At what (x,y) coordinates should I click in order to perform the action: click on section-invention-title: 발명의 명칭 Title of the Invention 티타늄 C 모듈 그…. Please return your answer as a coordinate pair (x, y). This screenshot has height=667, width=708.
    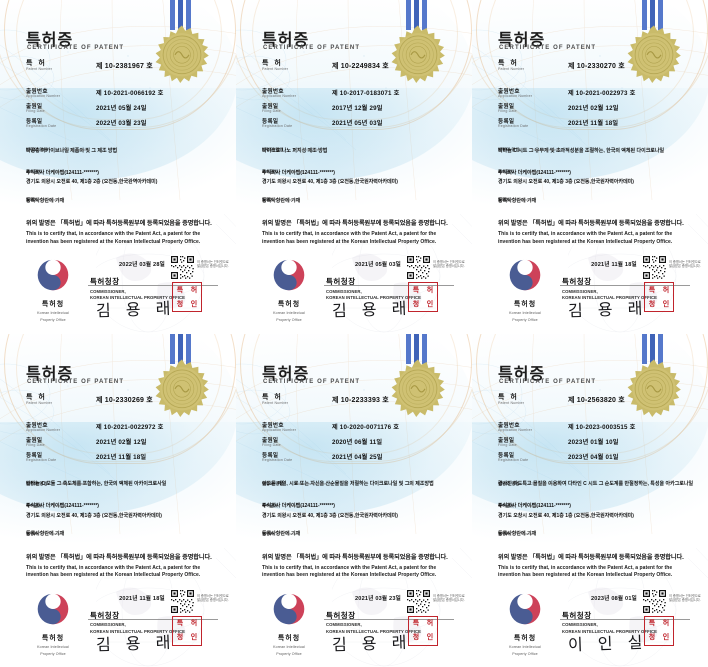
    Looking at the image, I should click on (126, 480).